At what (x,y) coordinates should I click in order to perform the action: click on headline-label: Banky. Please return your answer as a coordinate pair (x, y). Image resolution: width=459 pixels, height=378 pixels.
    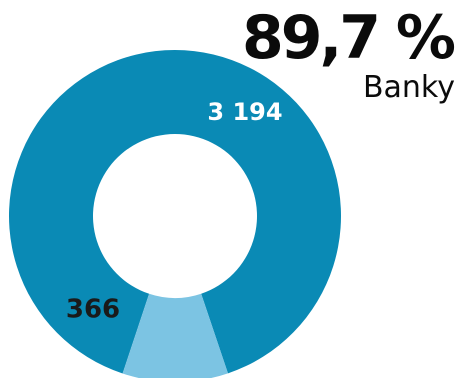
    Looking at the image, I should click on (408, 87).